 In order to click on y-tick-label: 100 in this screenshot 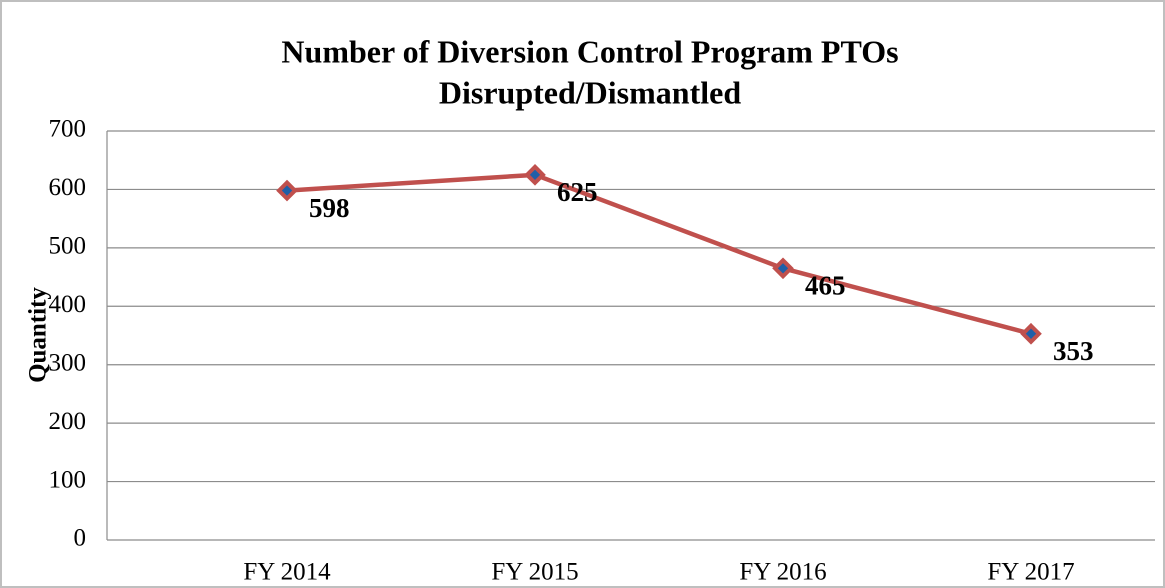, I will do `click(68, 479)`.